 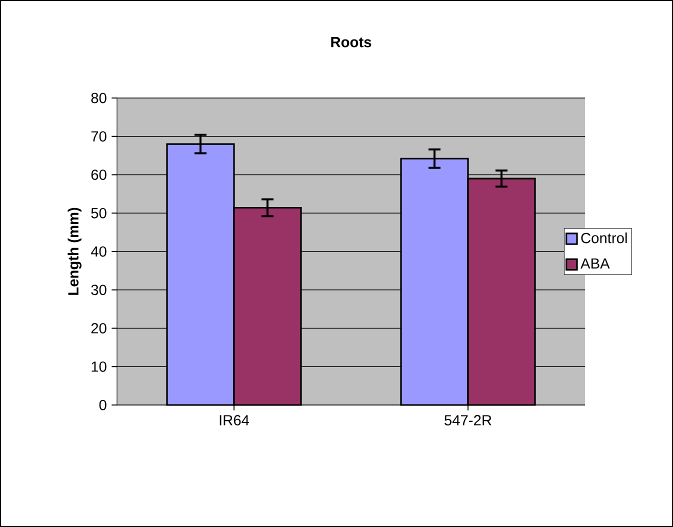 What do you see at coordinates (98, 175) in the screenshot?
I see `y-tick-label: 60` at bounding box center [98, 175].